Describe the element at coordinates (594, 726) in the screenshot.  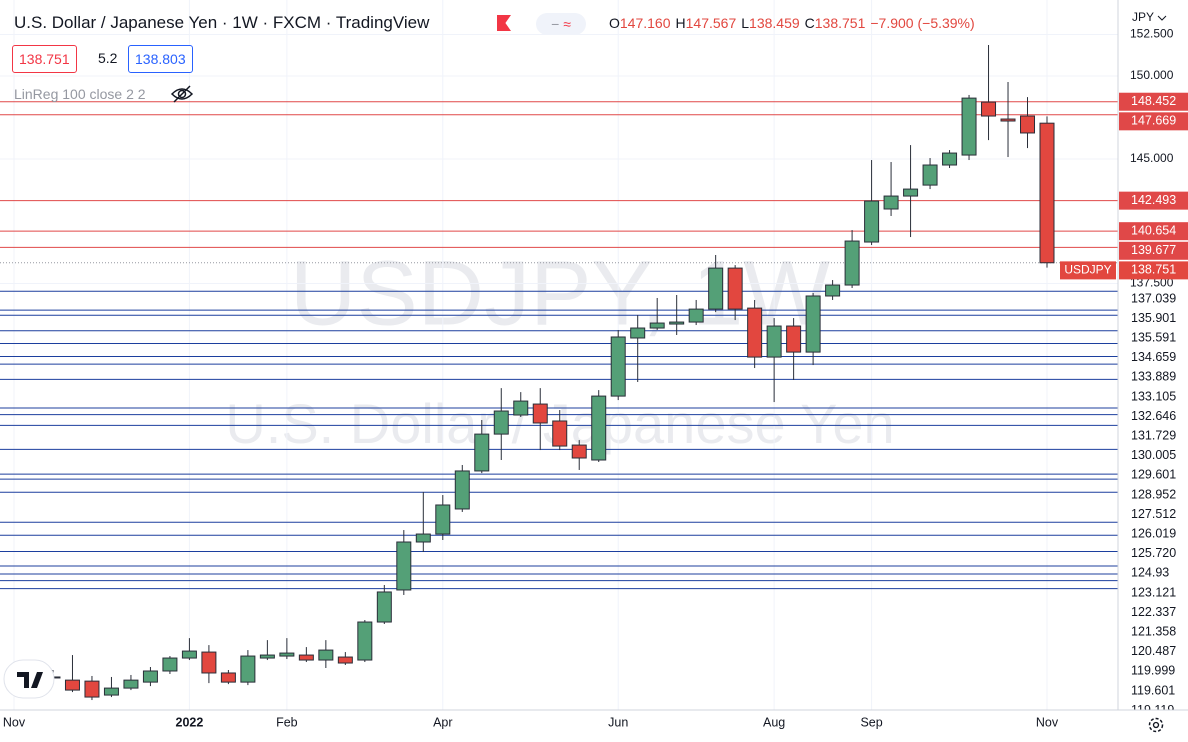
I see `time-axis-bg` at that location.